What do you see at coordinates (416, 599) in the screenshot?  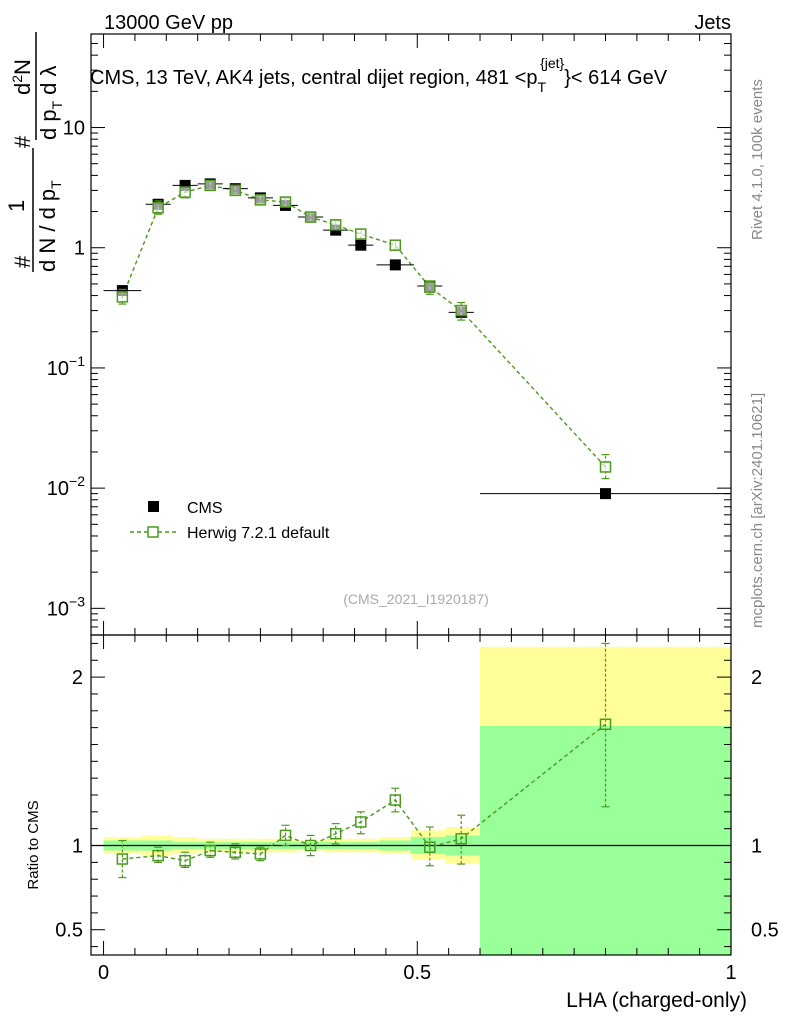 I see `watermark: (CMS_2021_I1920187)` at bounding box center [416, 599].